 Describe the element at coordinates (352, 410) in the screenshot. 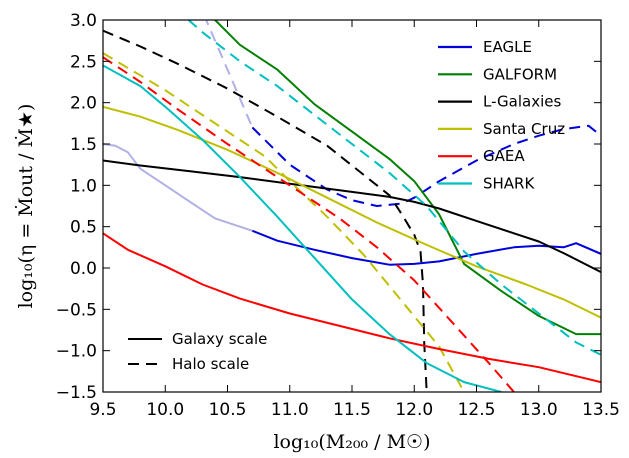

I see `x-tick-label: 11.5` at that location.